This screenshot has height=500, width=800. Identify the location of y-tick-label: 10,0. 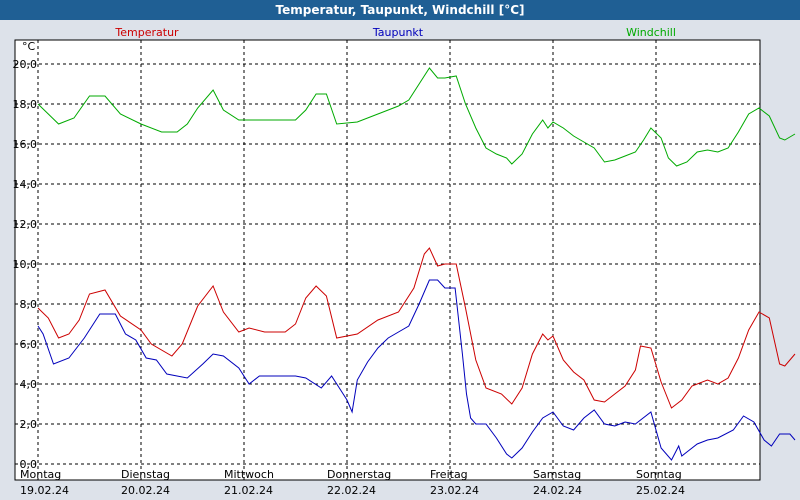
(25, 264).